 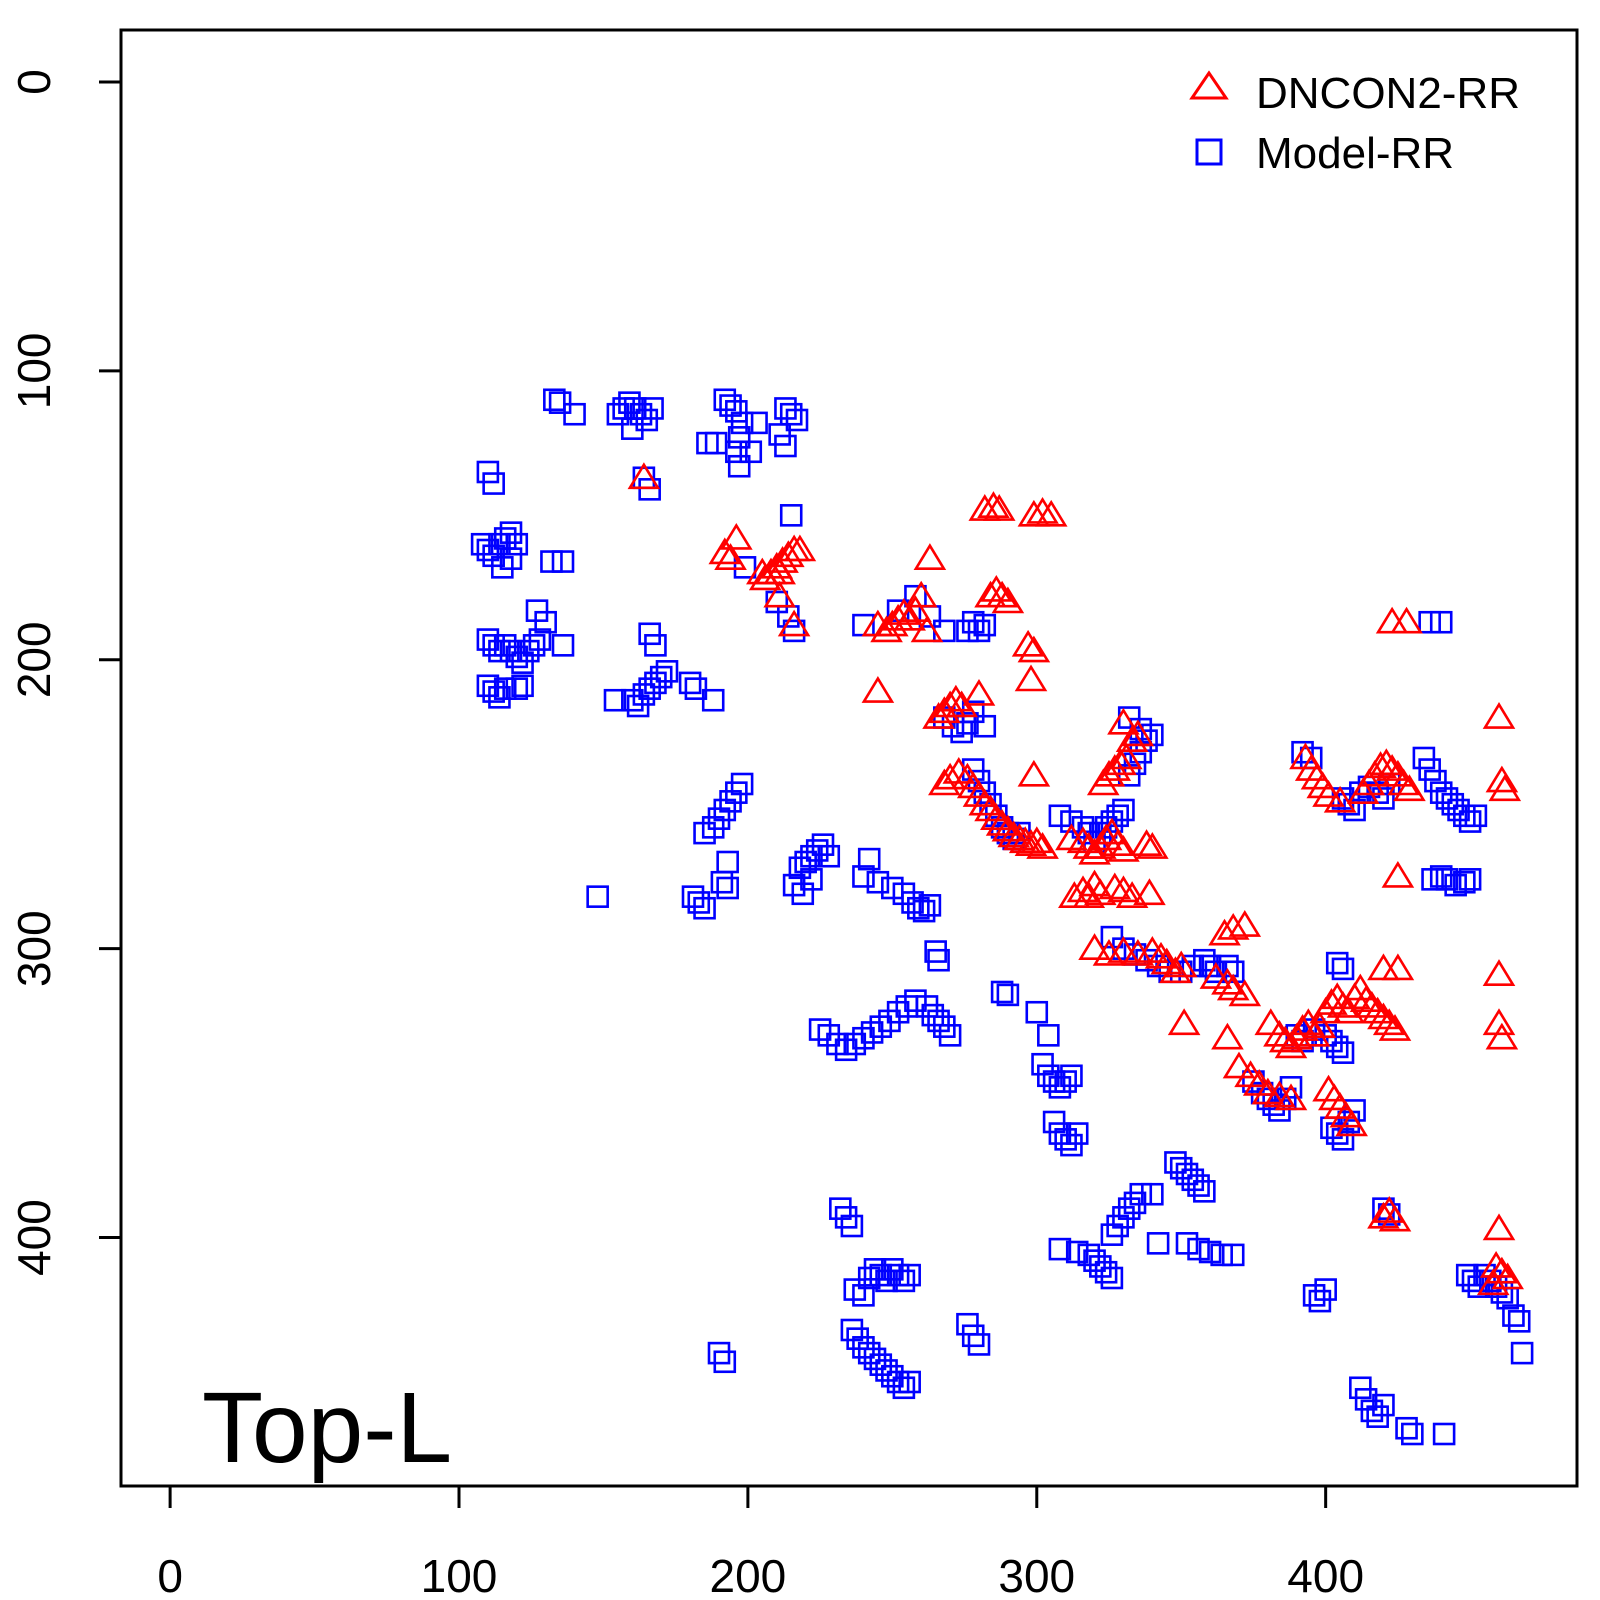 I want to click on y-tick-label: 400, so click(x=34, y=1237).